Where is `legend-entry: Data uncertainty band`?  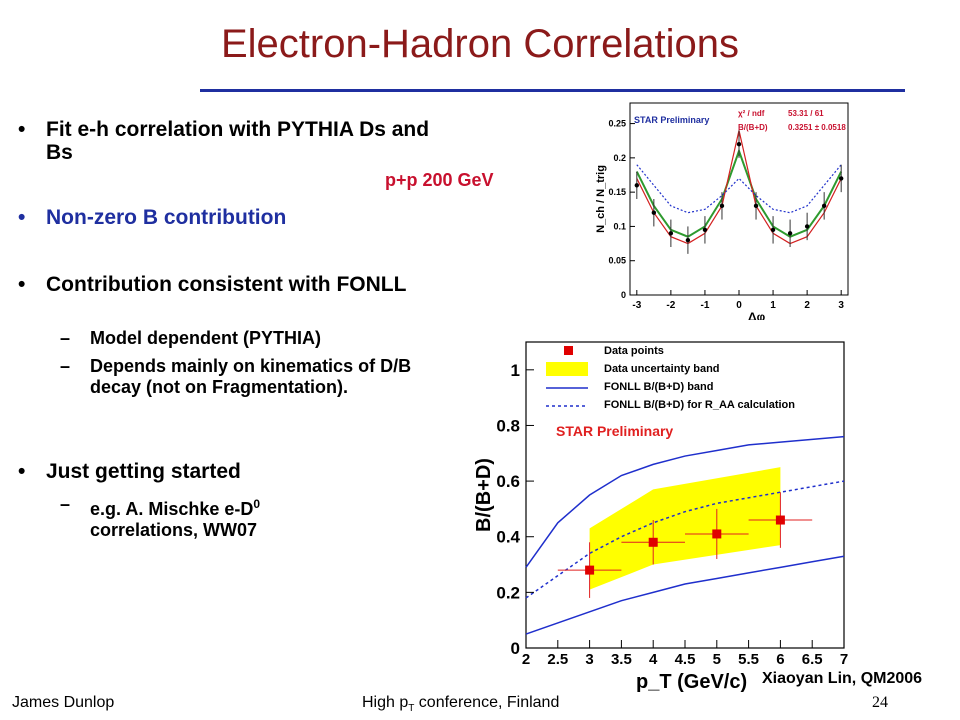
legend-entry: Data uncertainty band is located at coordinates (662, 369).